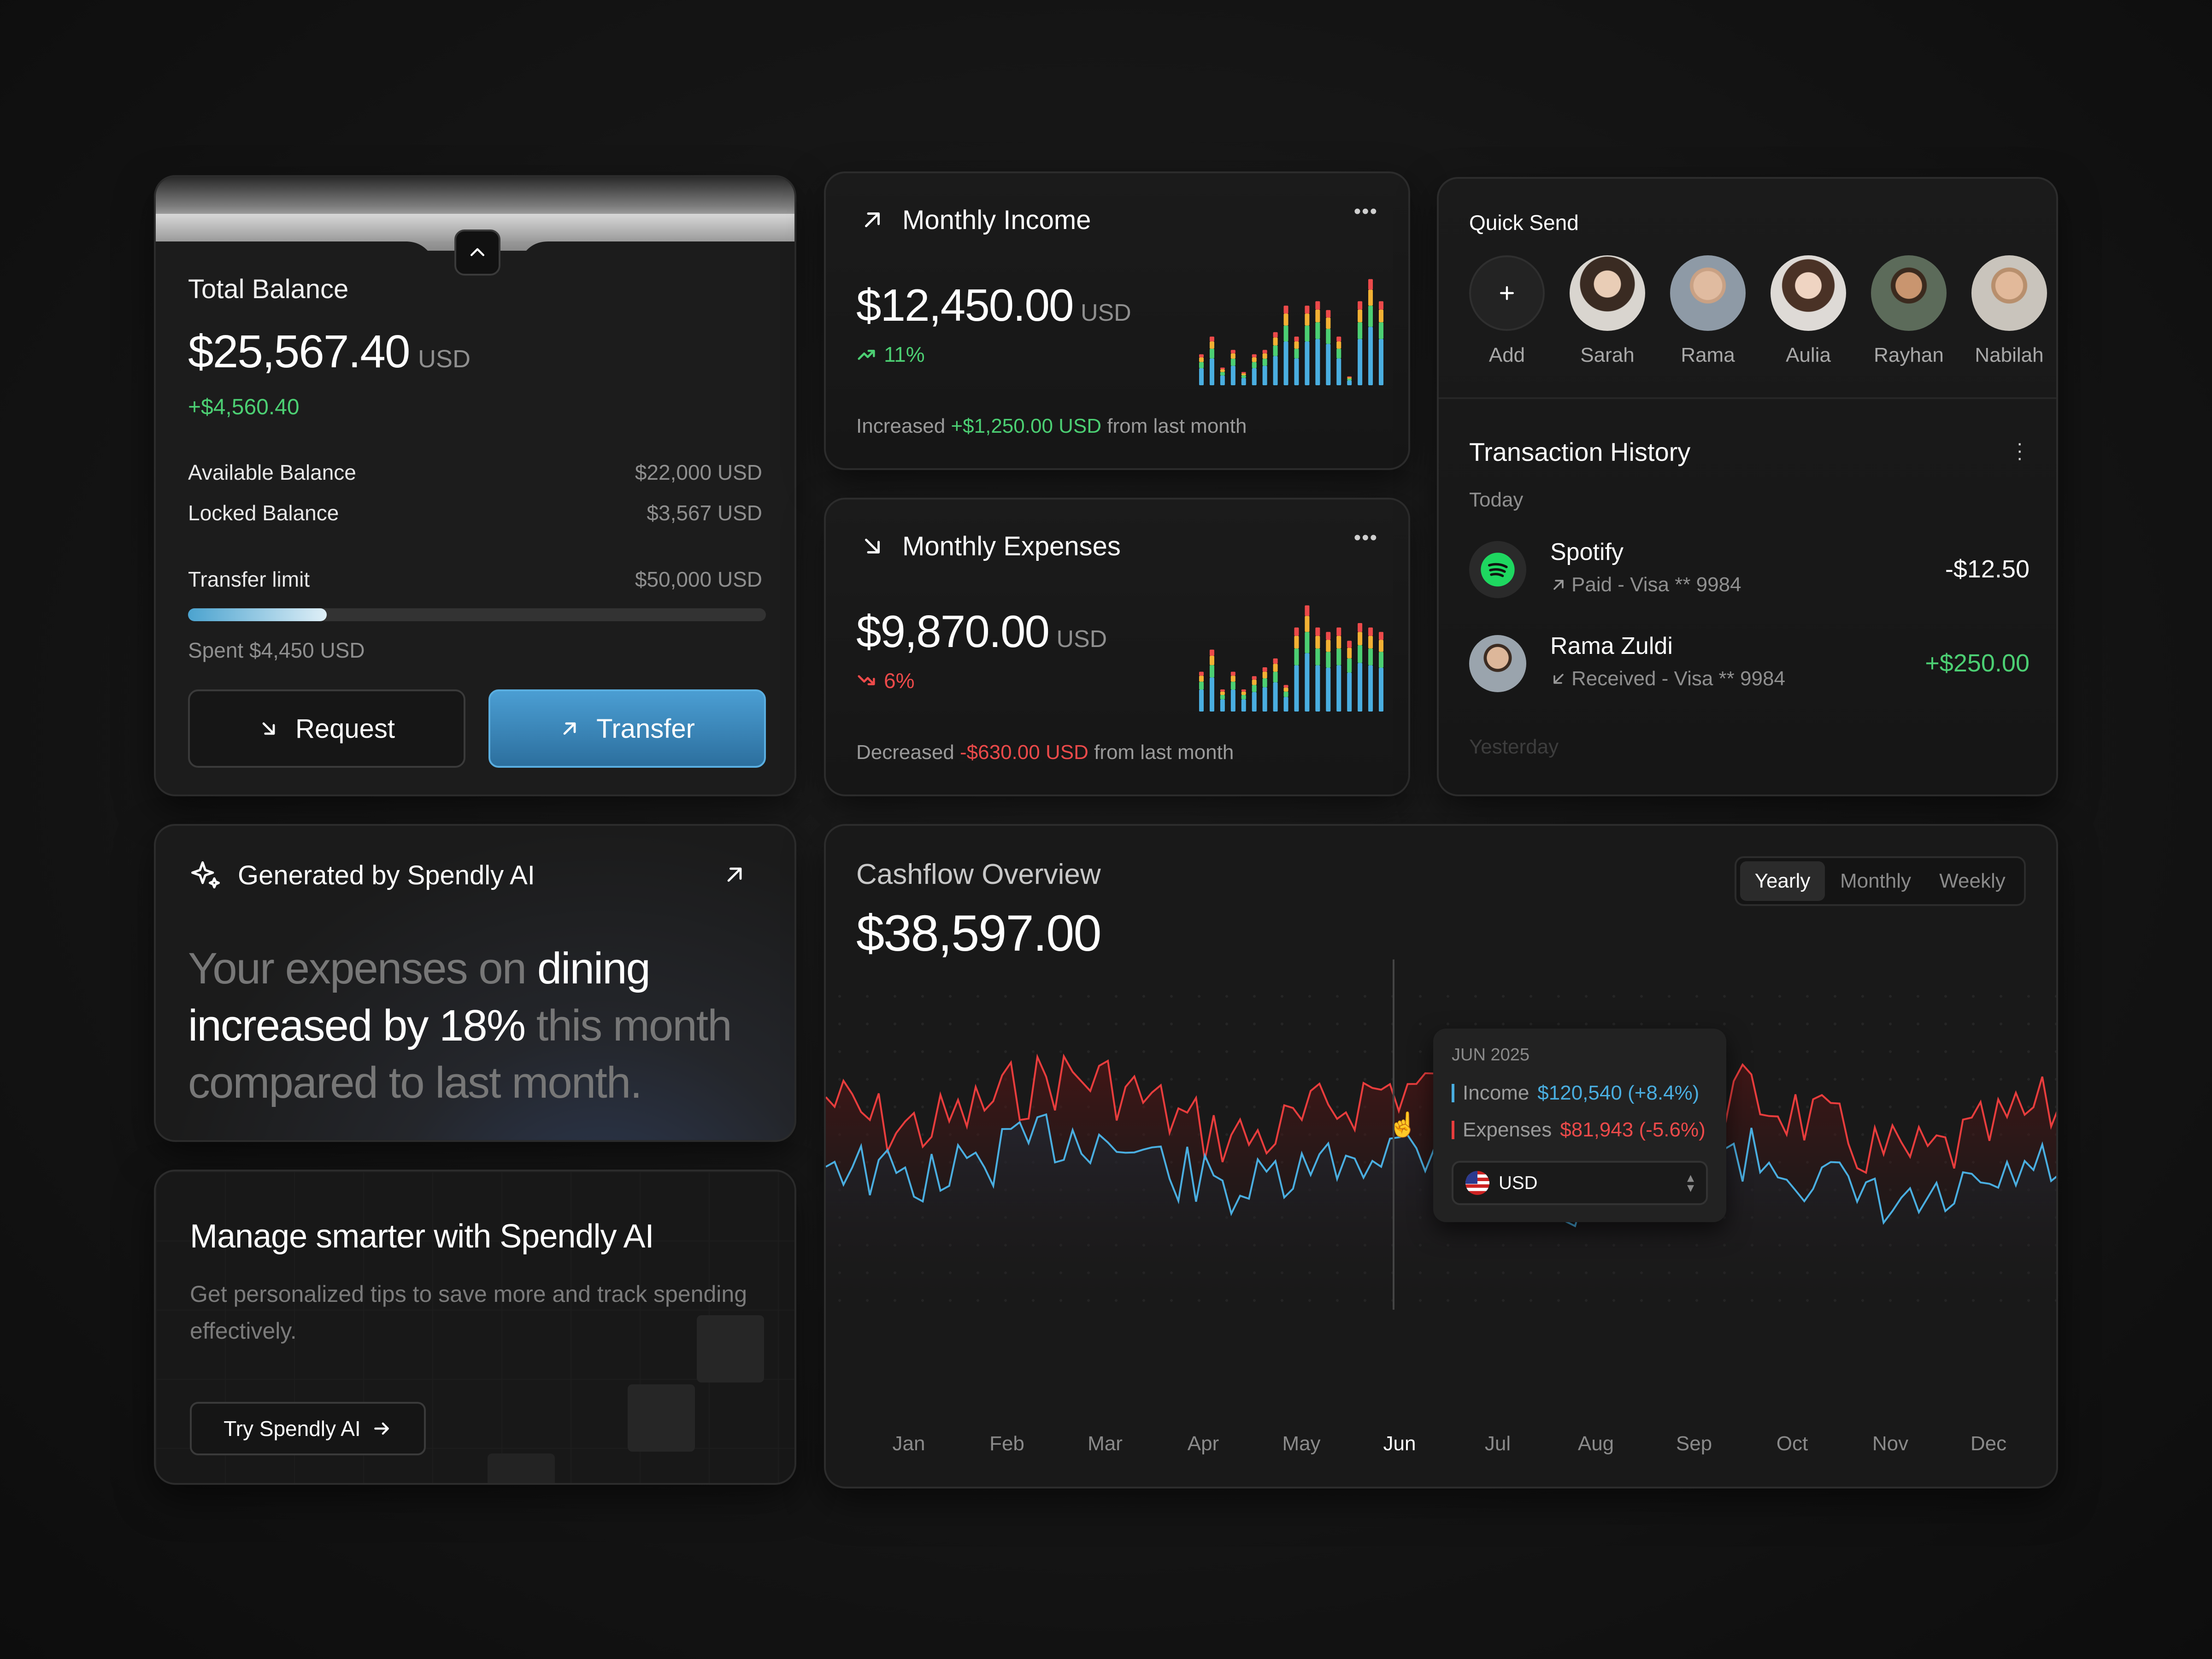 The height and width of the screenshot is (1659, 2212). Describe the element at coordinates (1399, 1443) in the screenshot. I see `month-label-jun: Jun` at that location.